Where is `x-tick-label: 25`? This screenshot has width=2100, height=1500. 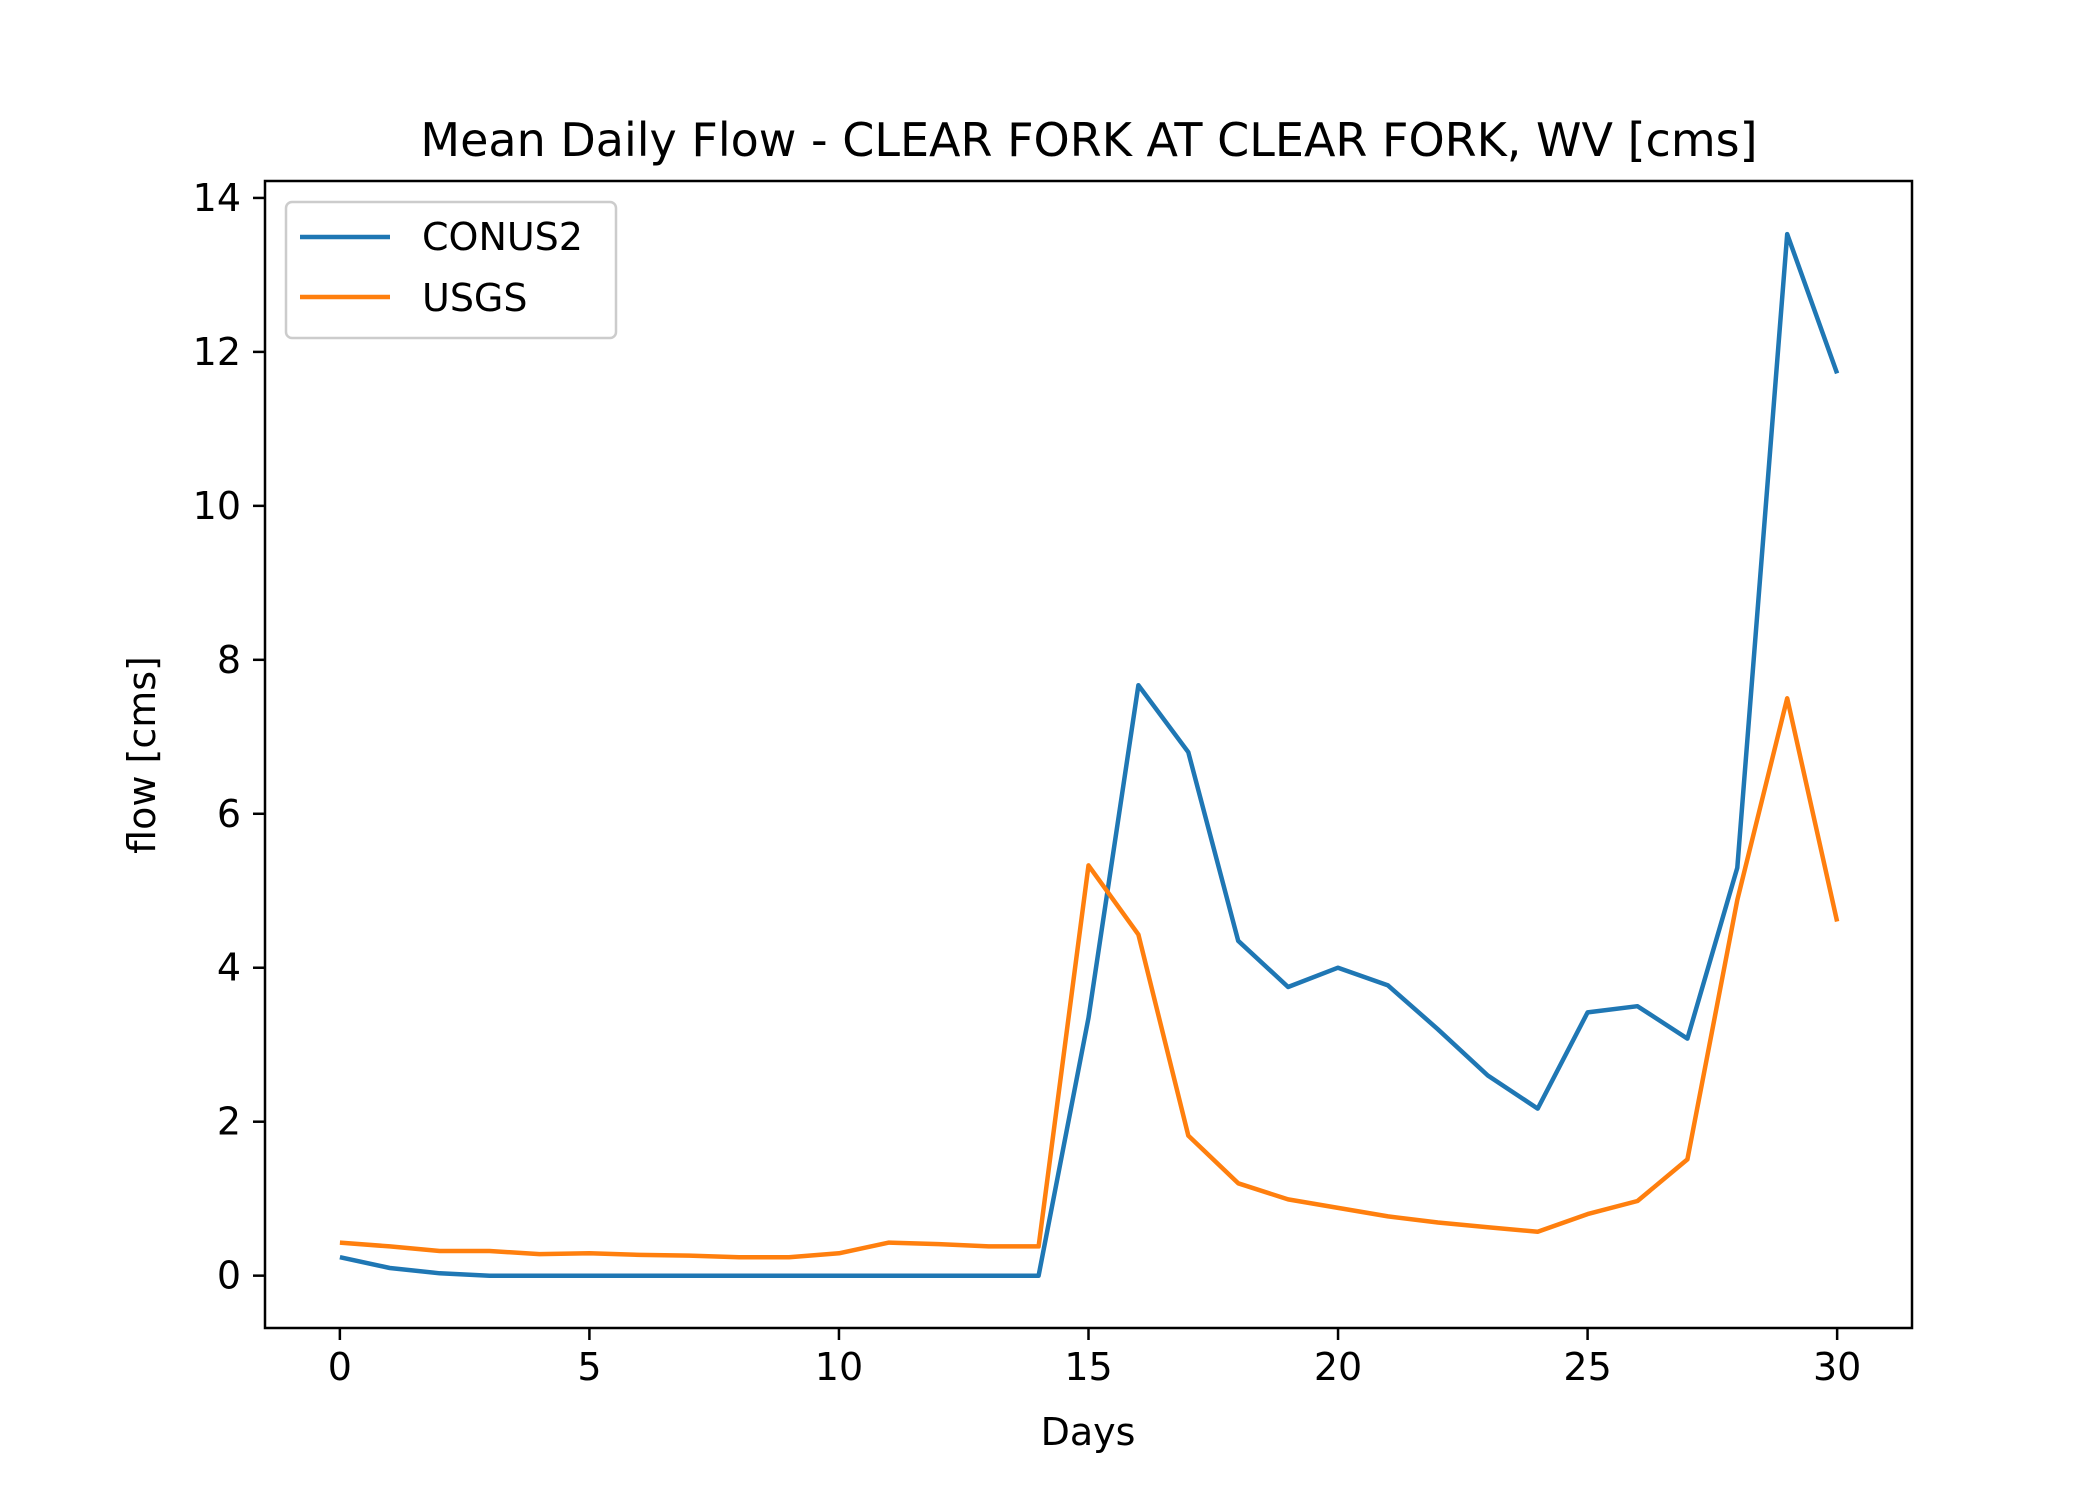 x-tick-label: 25 is located at coordinates (1587, 1367).